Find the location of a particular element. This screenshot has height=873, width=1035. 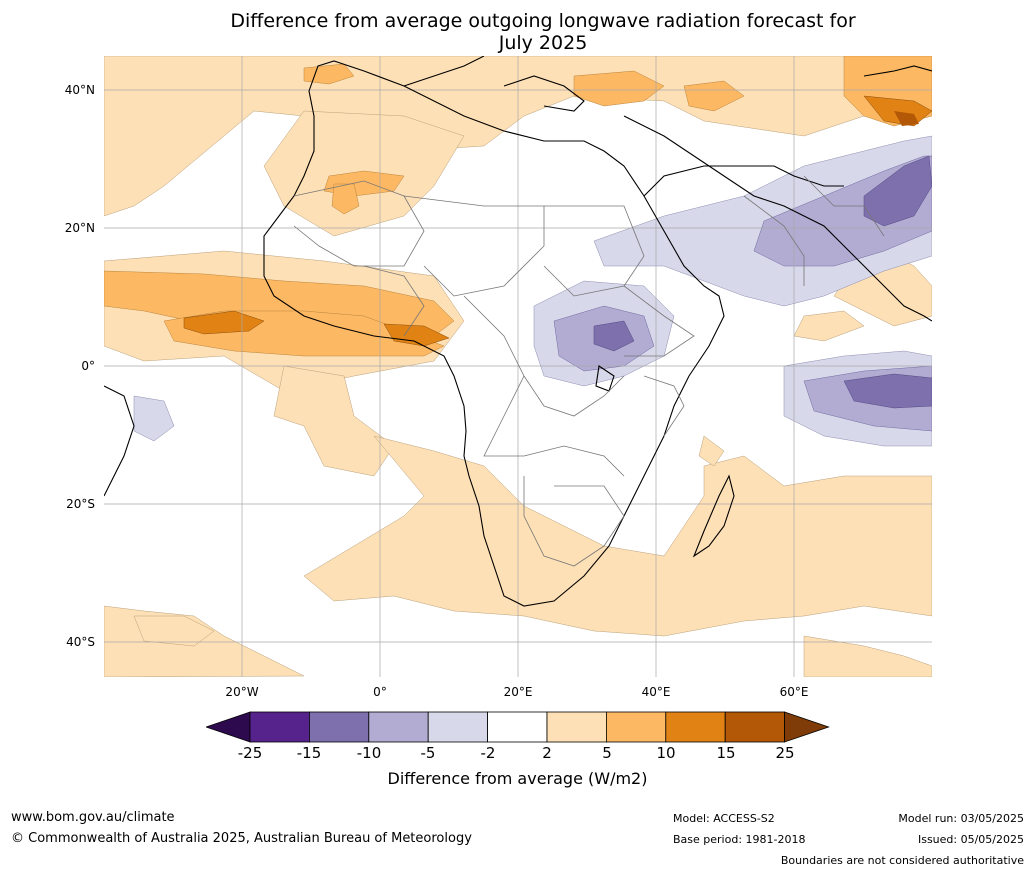

colorbar-extend-high is located at coordinates (807, 727).